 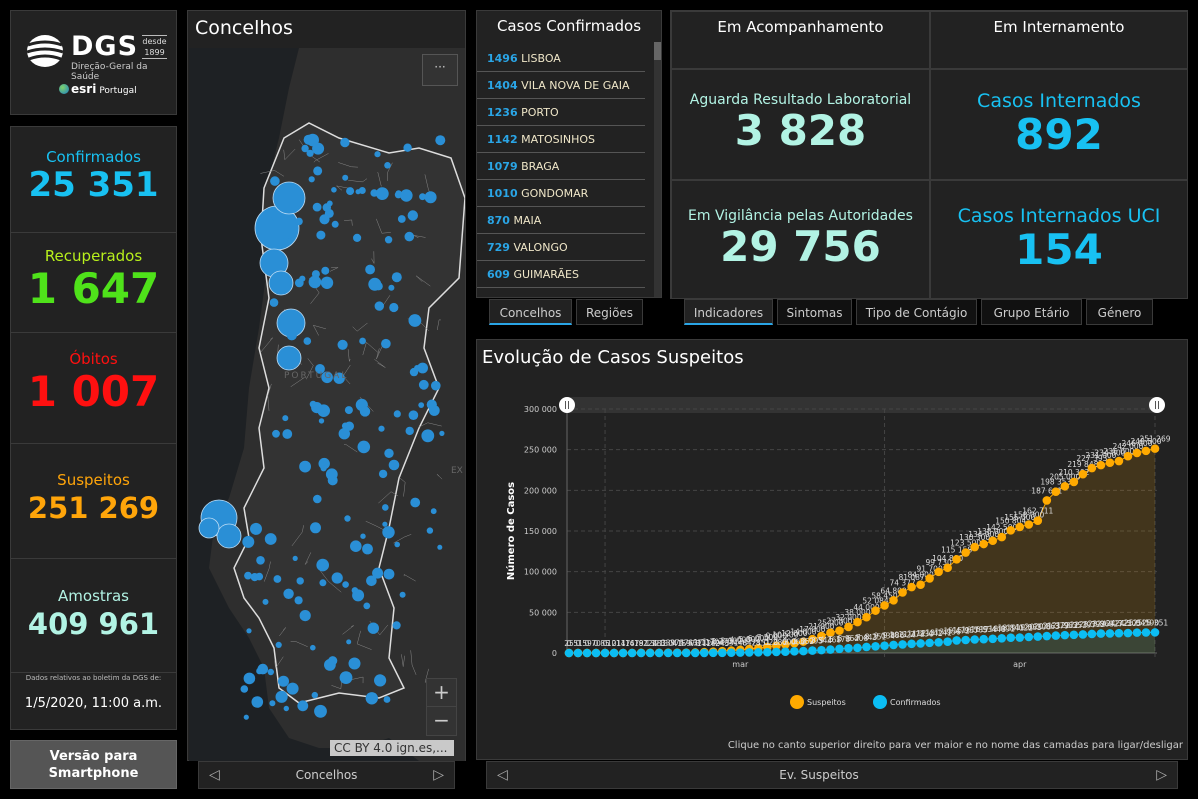 I want to click on case-row: 729 VALONGO, so click(x=561, y=247).